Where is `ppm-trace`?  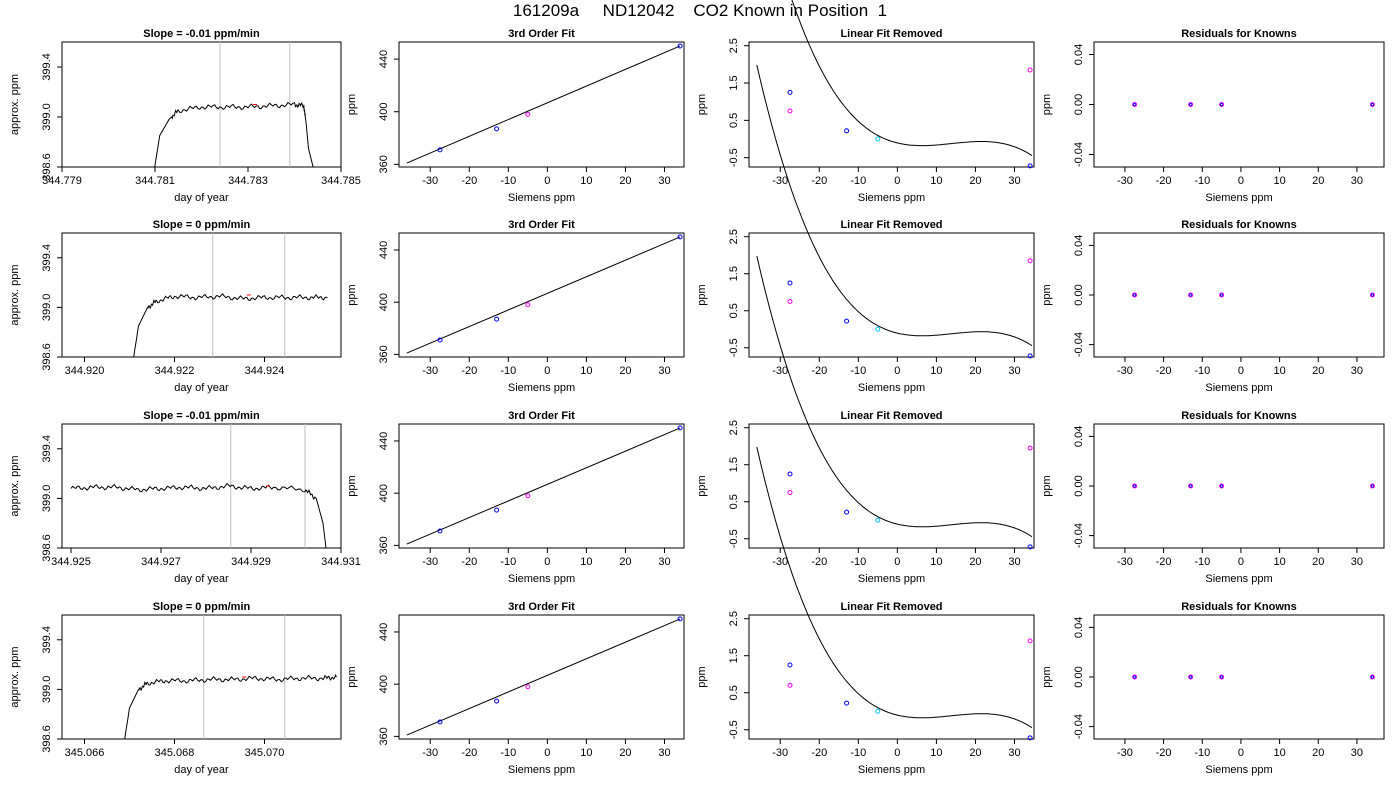 ppm-trace is located at coordinates (235, 134).